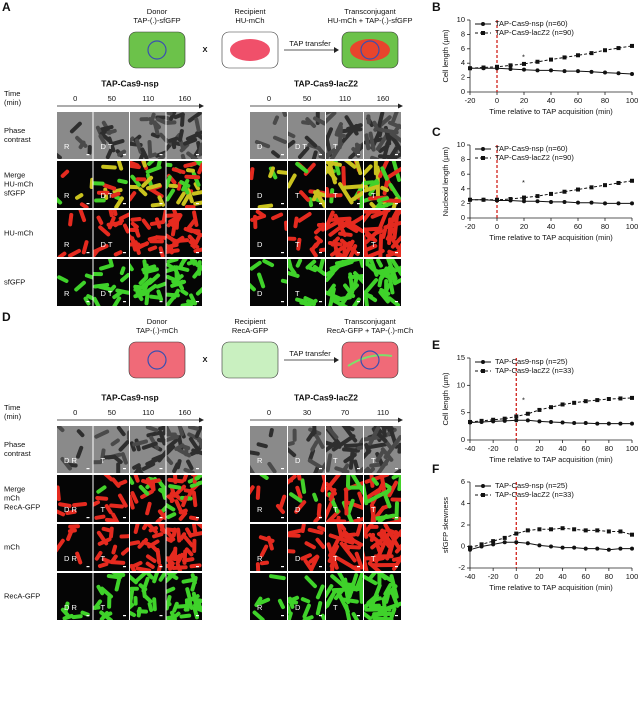 Image resolution: width=643 pixels, height=713 pixels. I want to click on cross: X, so click(204, 359).